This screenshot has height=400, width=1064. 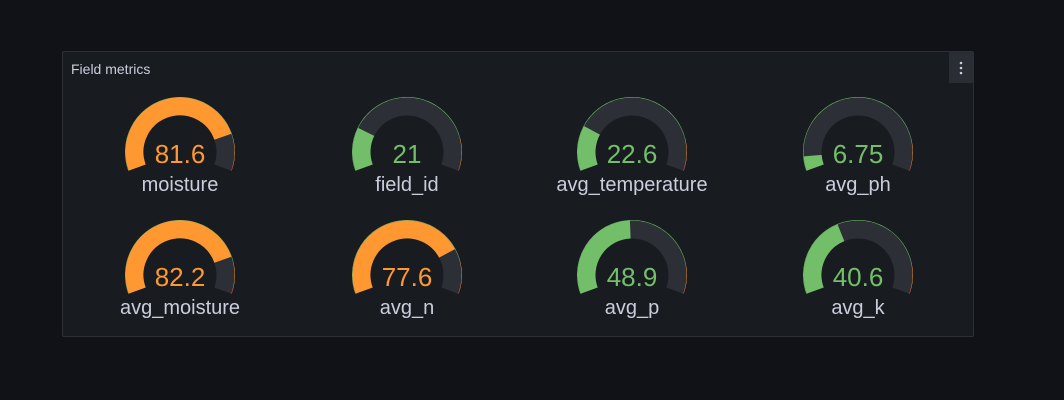 I want to click on gauge-value: 21, so click(x=407, y=154).